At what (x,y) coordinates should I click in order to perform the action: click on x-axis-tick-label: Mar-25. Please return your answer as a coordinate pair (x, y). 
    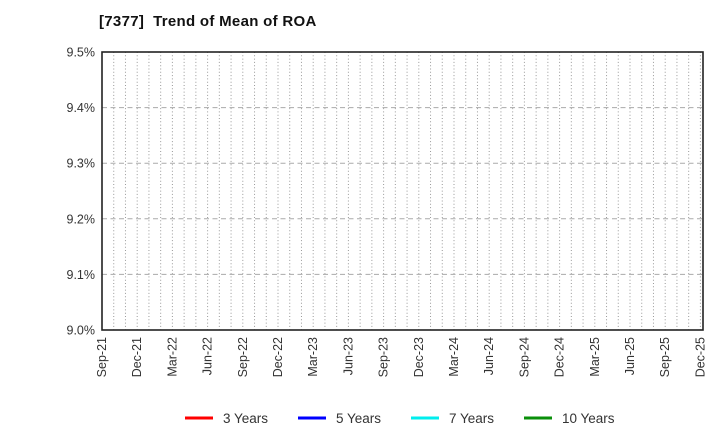
    Looking at the image, I should click on (595, 357).